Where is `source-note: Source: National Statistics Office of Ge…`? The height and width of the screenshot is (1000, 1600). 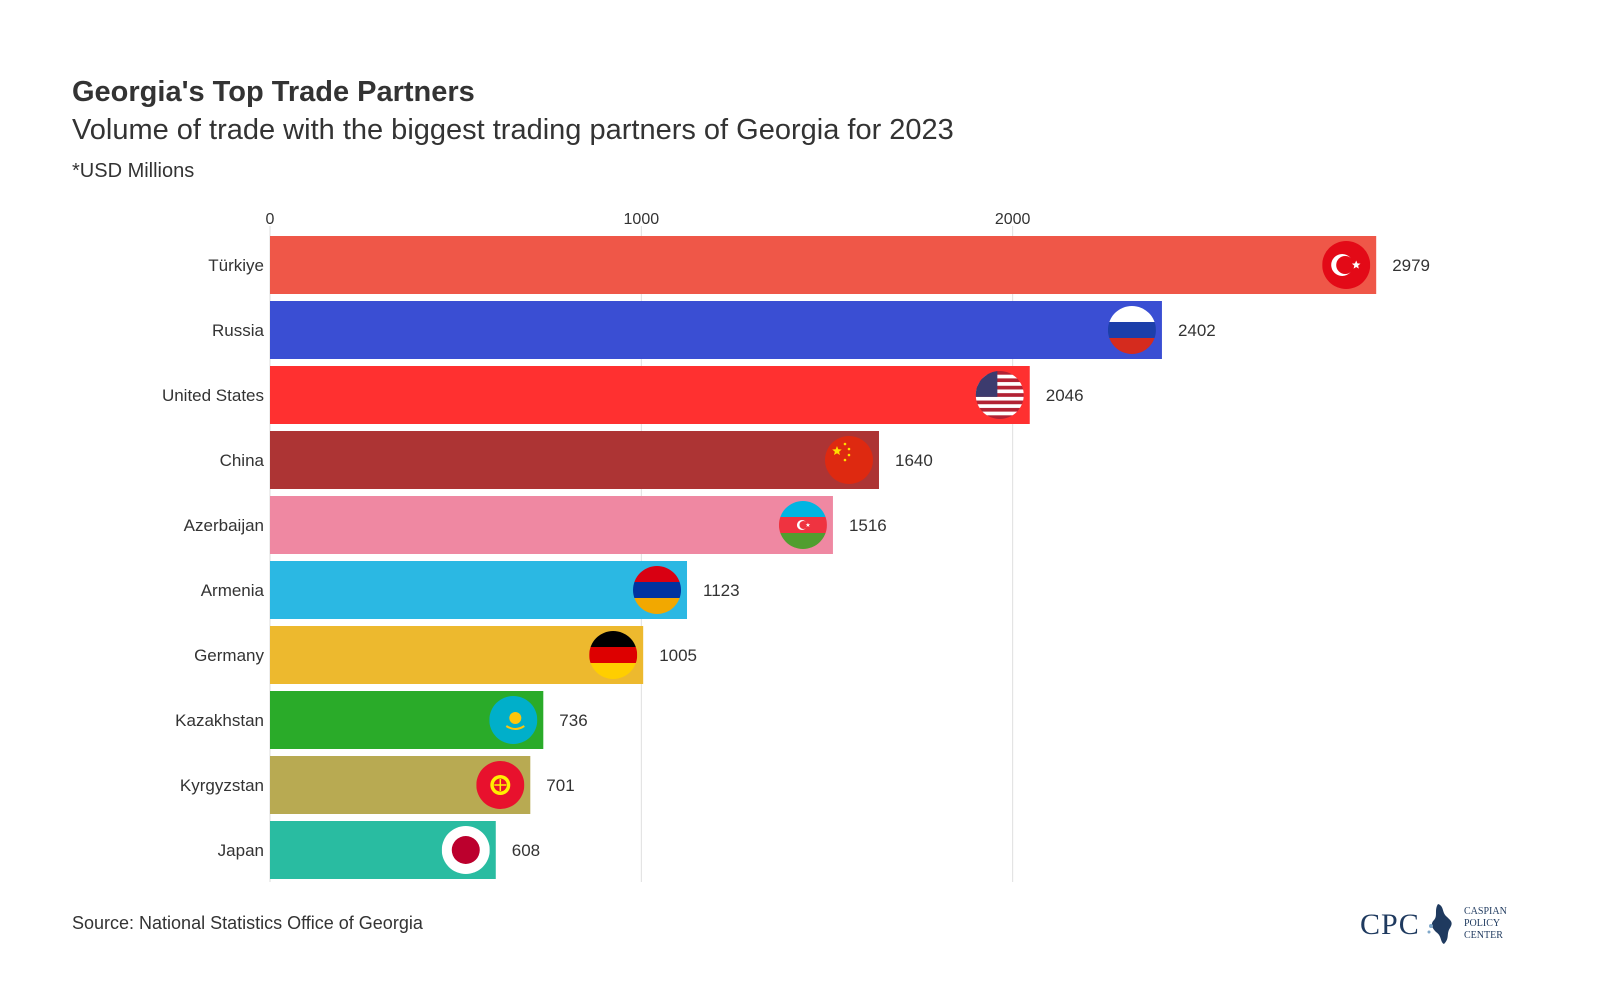 source-note: Source: National Statistics Office of Ge… is located at coordinates (247, 923).